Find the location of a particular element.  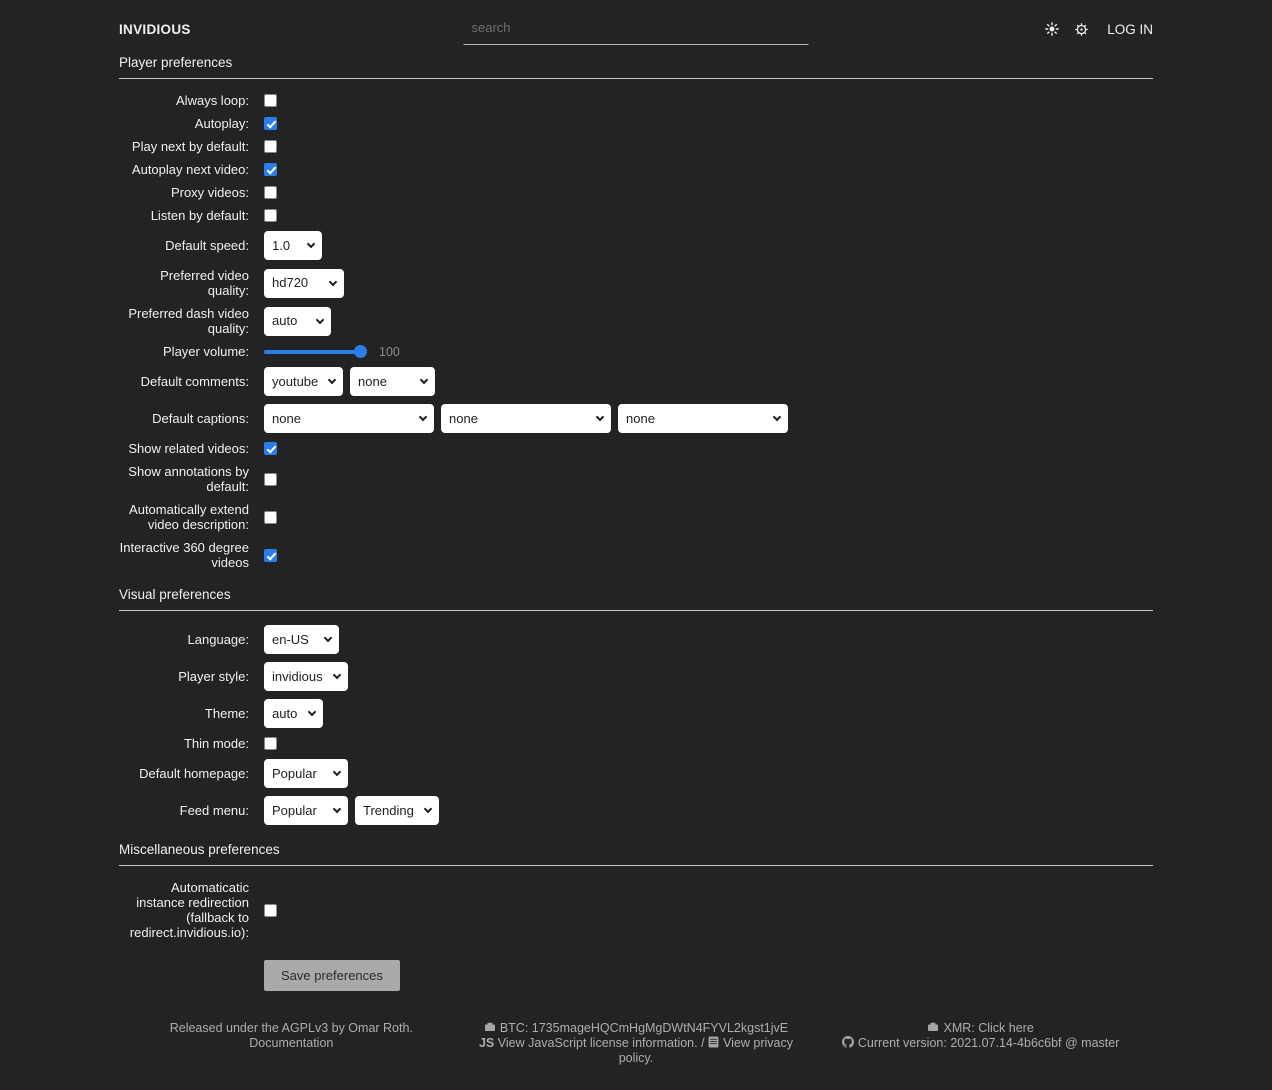

row-theme: Theme: auto is located at coordinates (636, 713).